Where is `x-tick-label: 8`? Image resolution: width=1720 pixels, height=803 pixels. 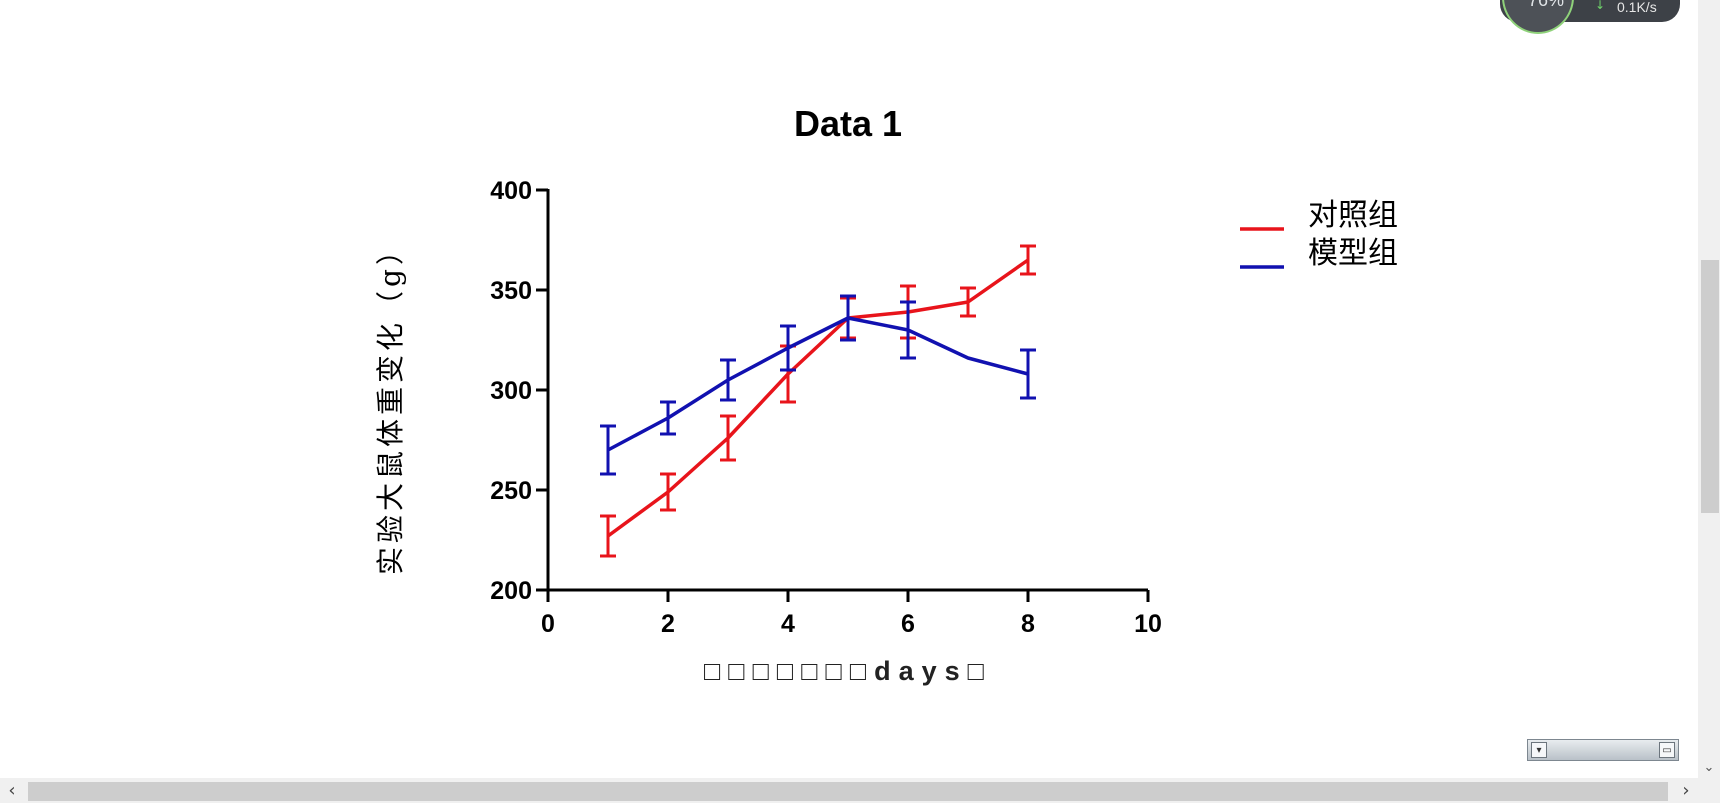
x-tick-label: 8 is located at coordinates (1028, 624).